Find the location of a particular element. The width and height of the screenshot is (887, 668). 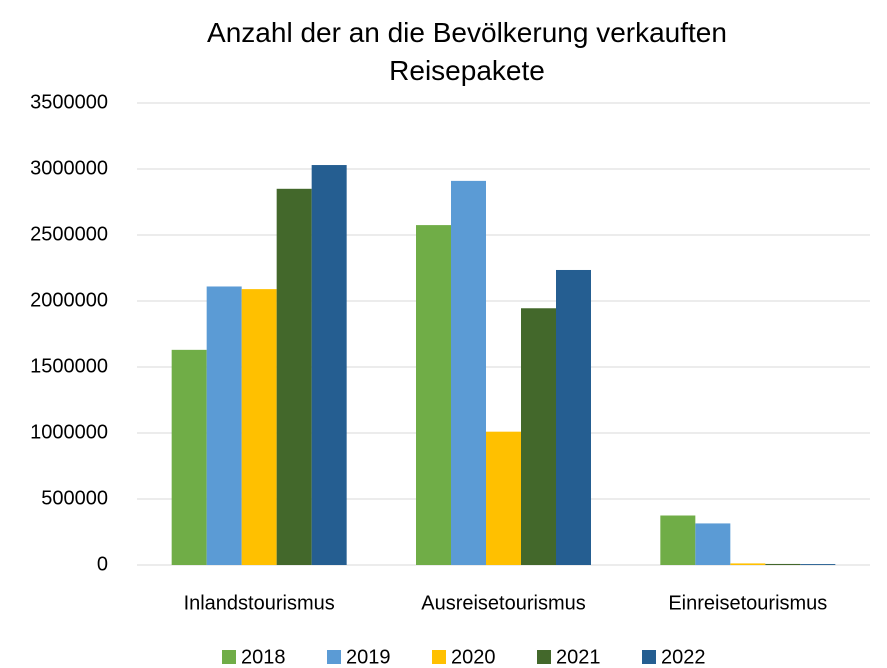

y-tick-label: 500000 is located at coordinates (74, 498).